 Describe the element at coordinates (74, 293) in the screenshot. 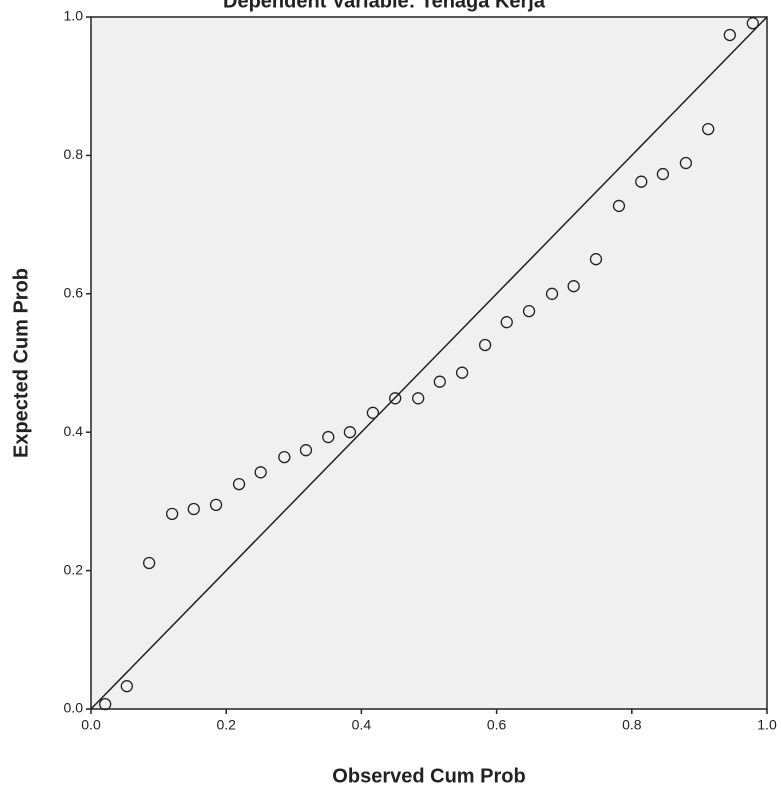

I see `y-tick-label: 0.6` at that location.